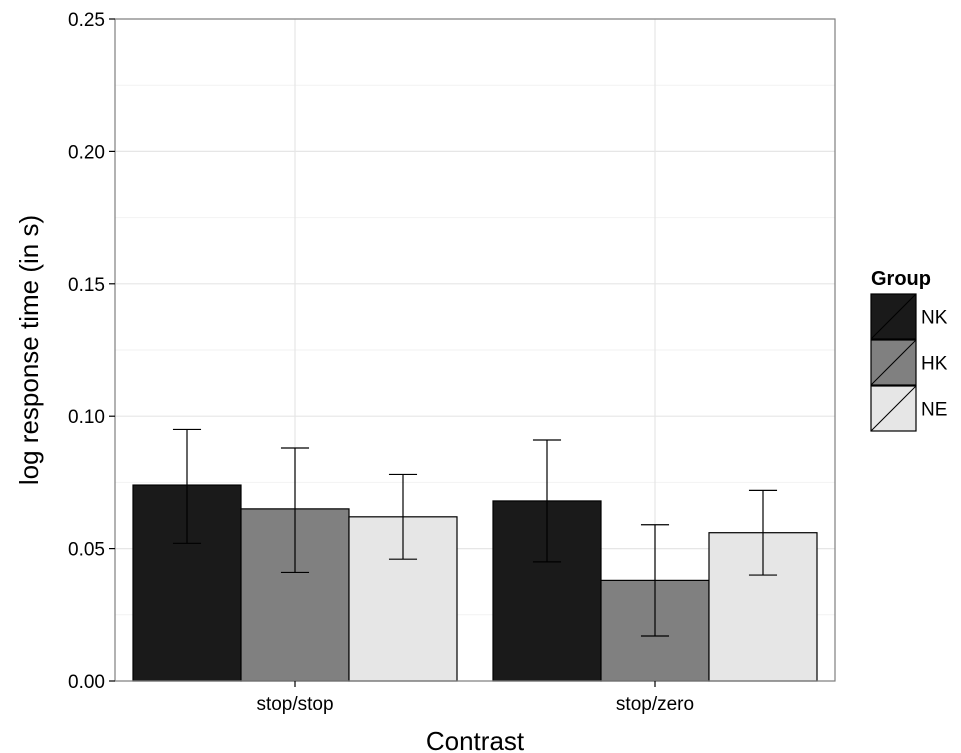 This screenshot has width=961, height=753. What do you see at coordinates (294, 704) in the screenshot?
I see `x-tick-label: stop/stop` at bounding box center [294, 704].